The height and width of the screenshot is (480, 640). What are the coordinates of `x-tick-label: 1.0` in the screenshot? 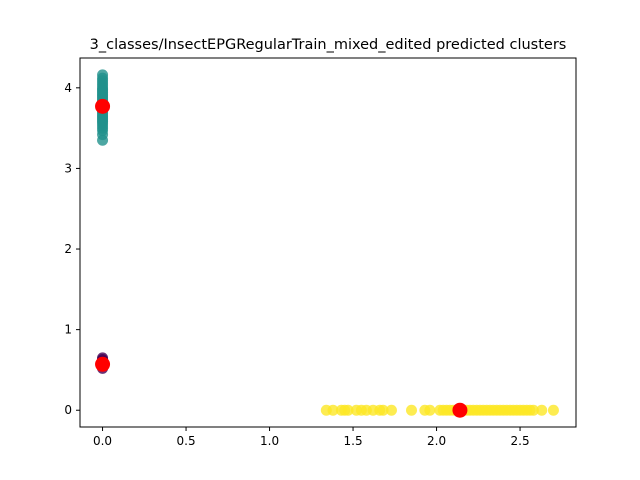 It's located at (269, 441).